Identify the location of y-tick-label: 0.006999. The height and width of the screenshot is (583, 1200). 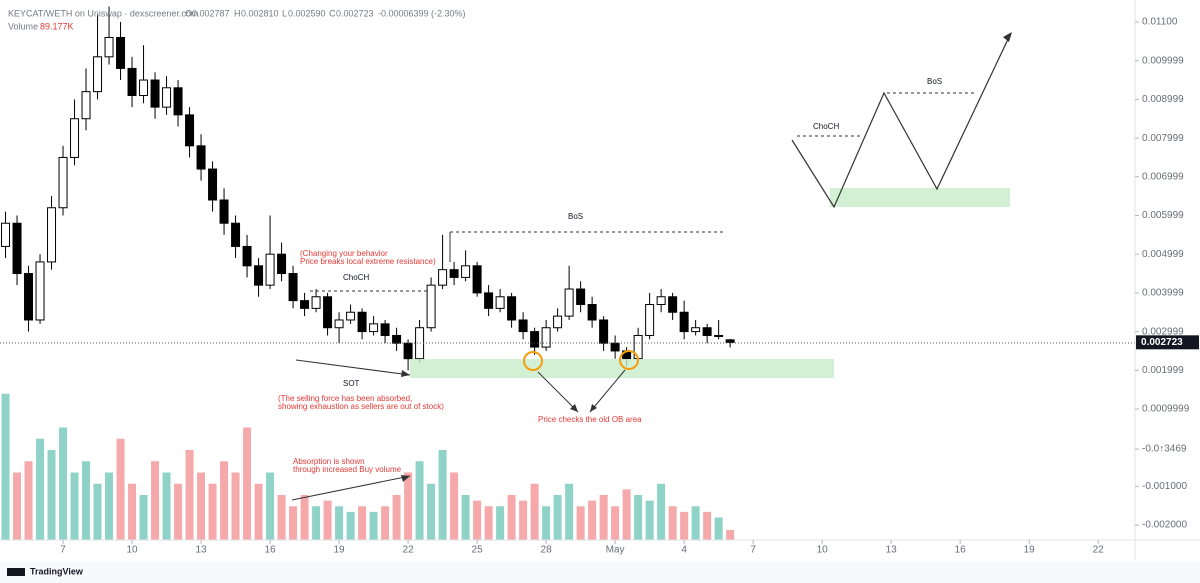
(1163, 176).